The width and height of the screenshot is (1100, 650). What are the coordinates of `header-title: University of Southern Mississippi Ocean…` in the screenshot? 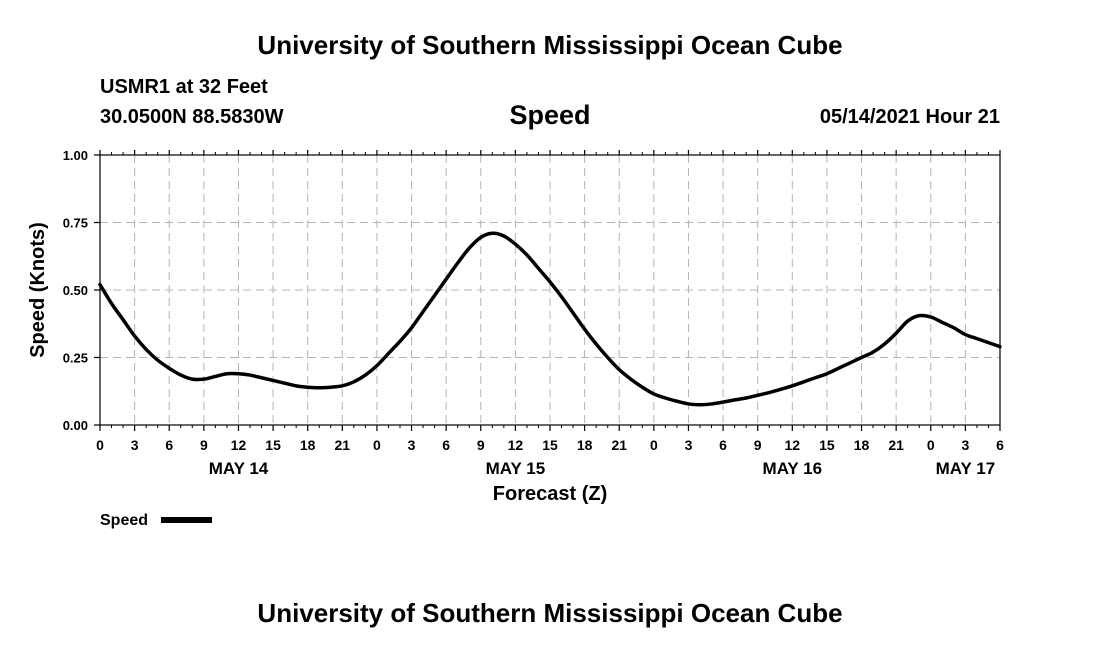 It's located at (550, 45).